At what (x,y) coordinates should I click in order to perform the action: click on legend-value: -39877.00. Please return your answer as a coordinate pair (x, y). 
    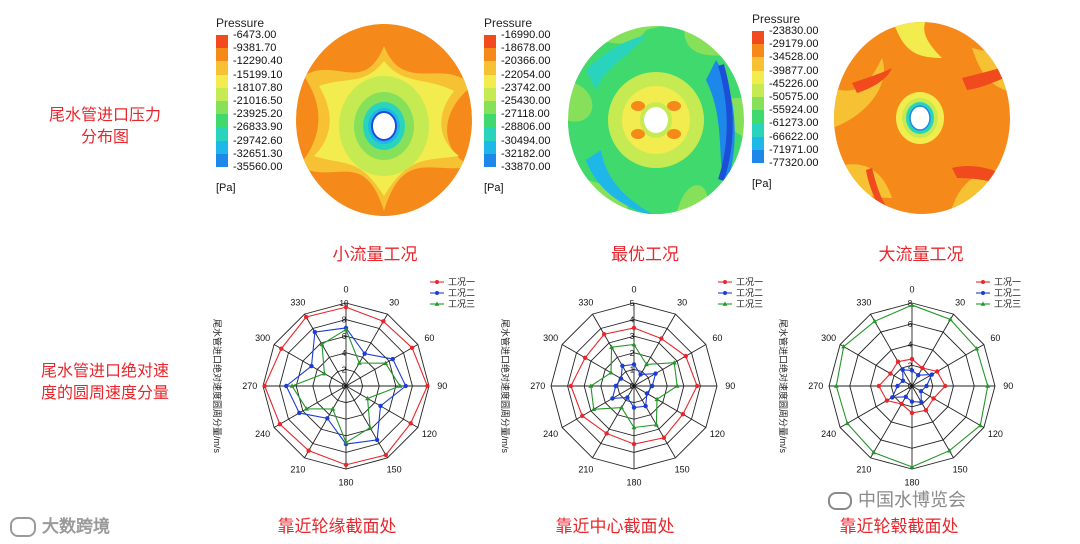
    Looking at the image, I should click on (794, 70).